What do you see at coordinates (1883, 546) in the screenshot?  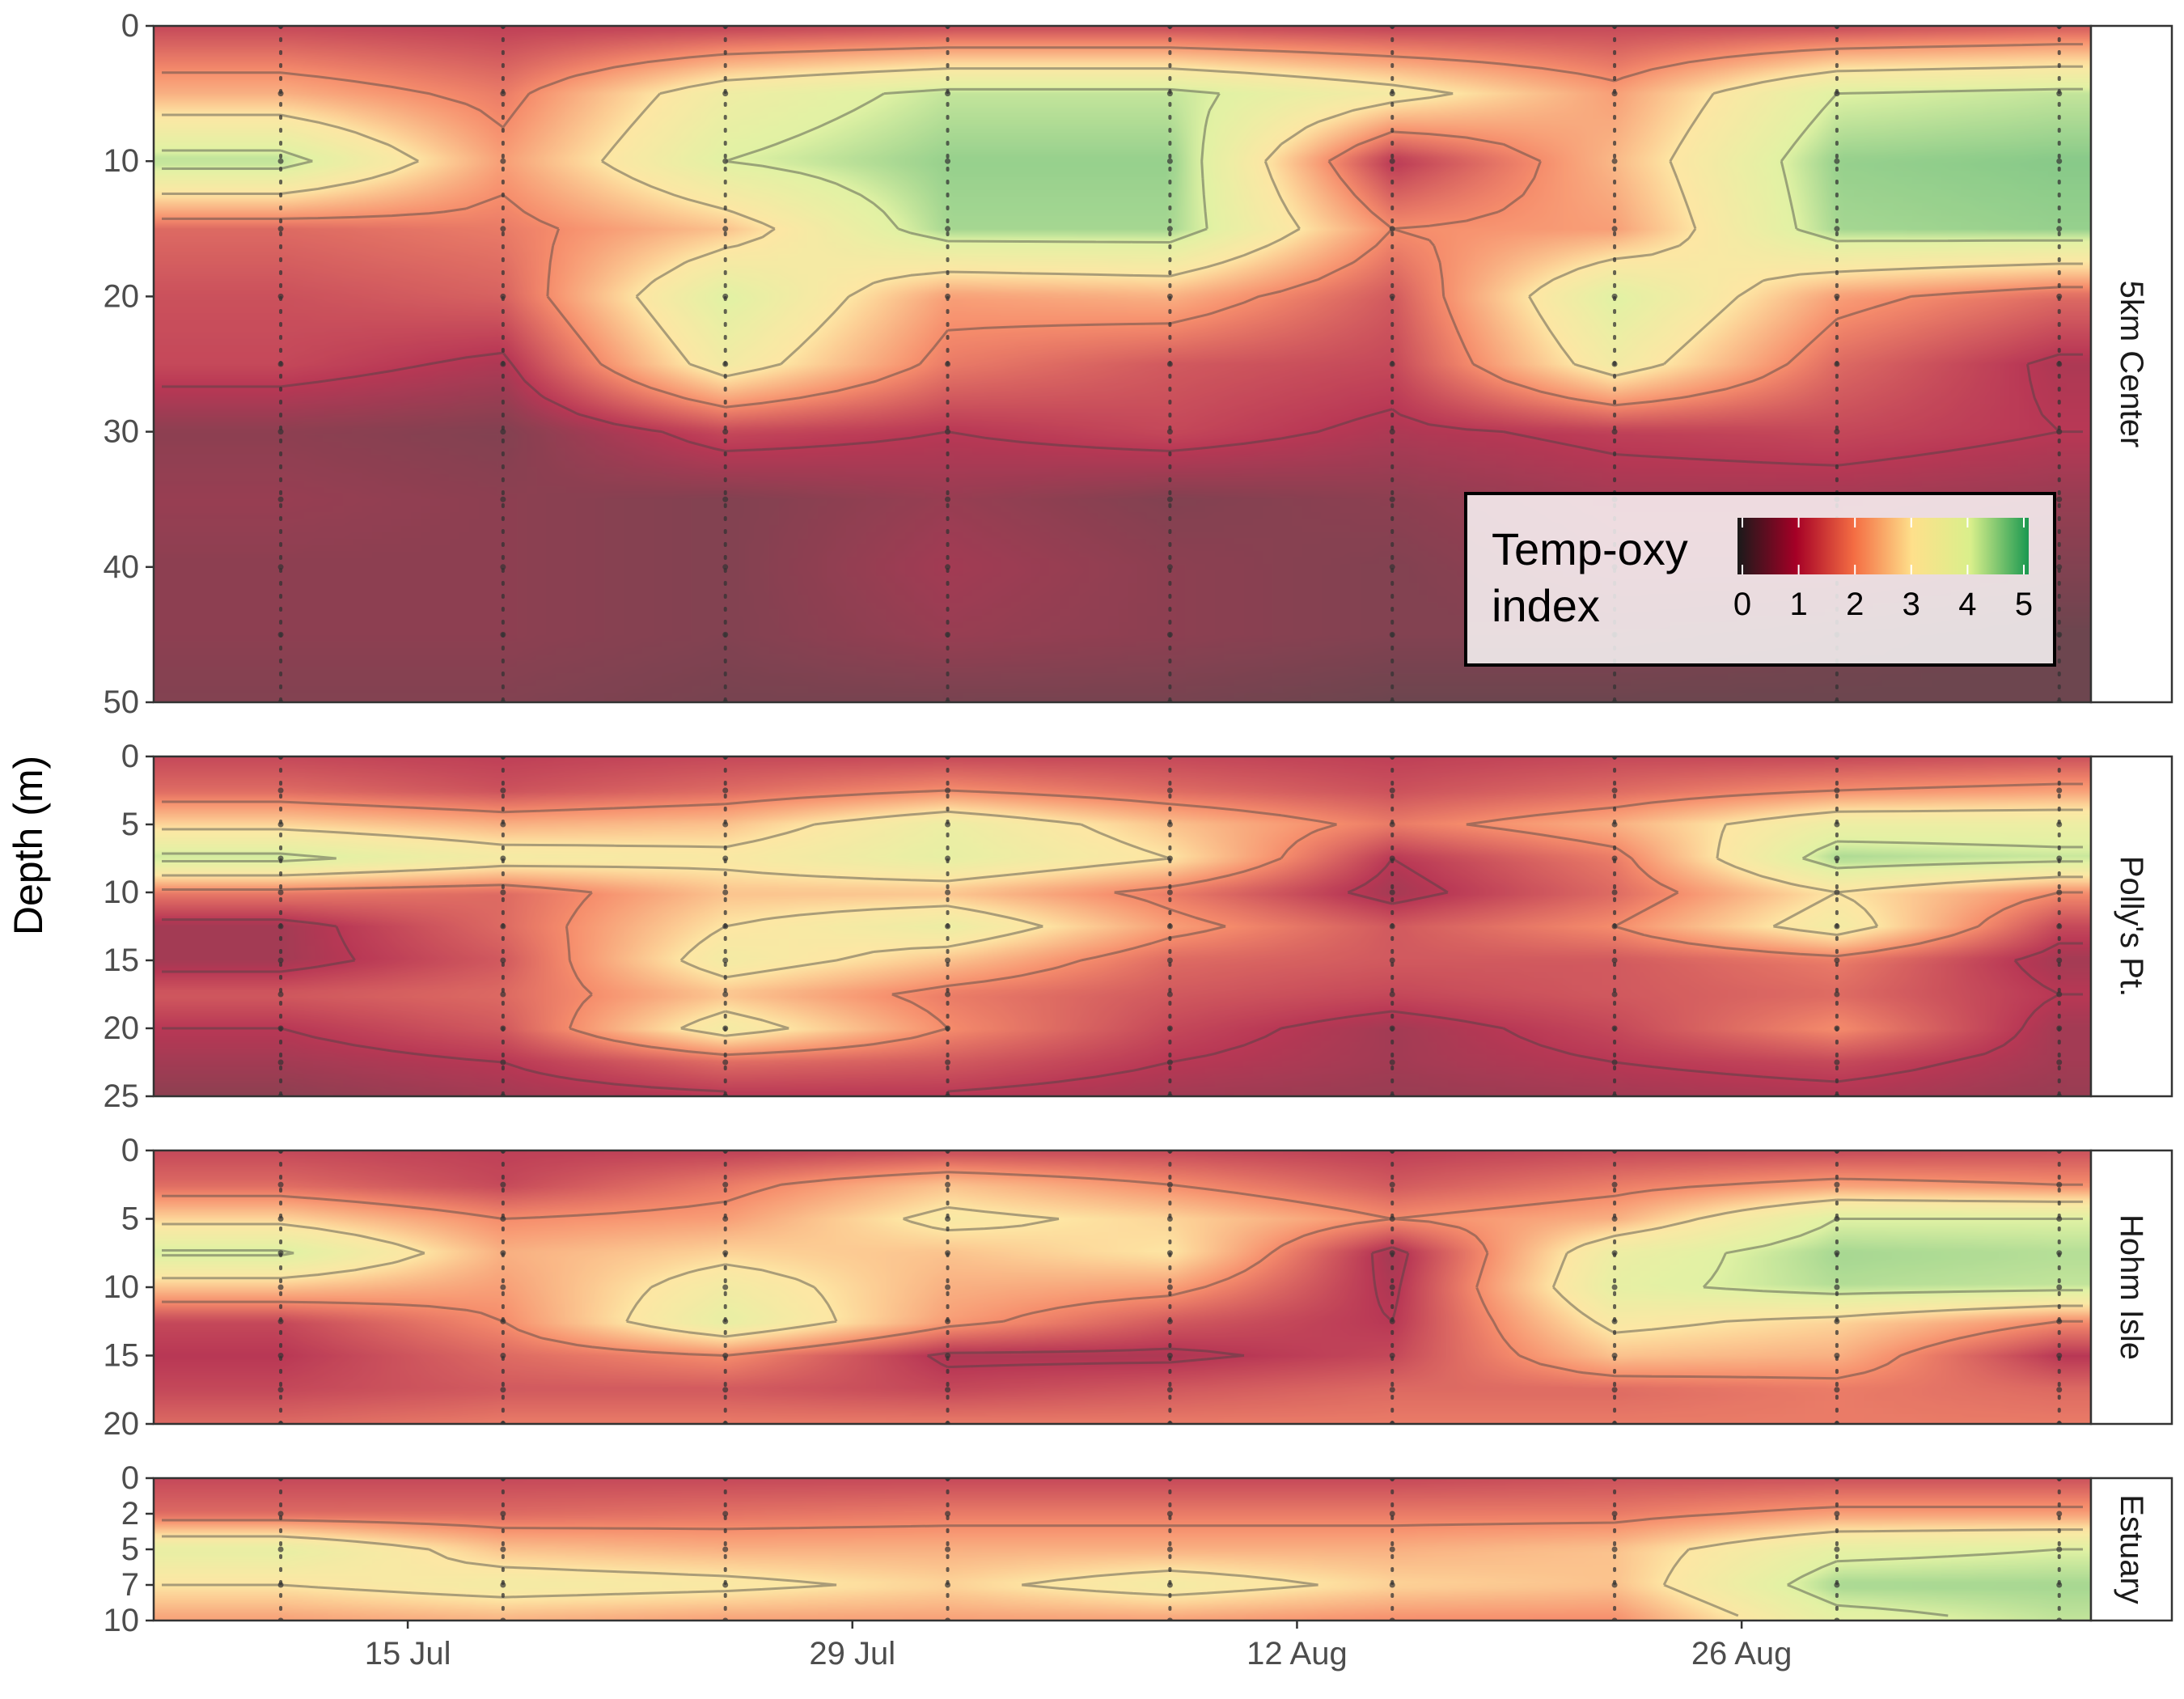 I see `legend-colorbar` at bounding box center [1883, 546].